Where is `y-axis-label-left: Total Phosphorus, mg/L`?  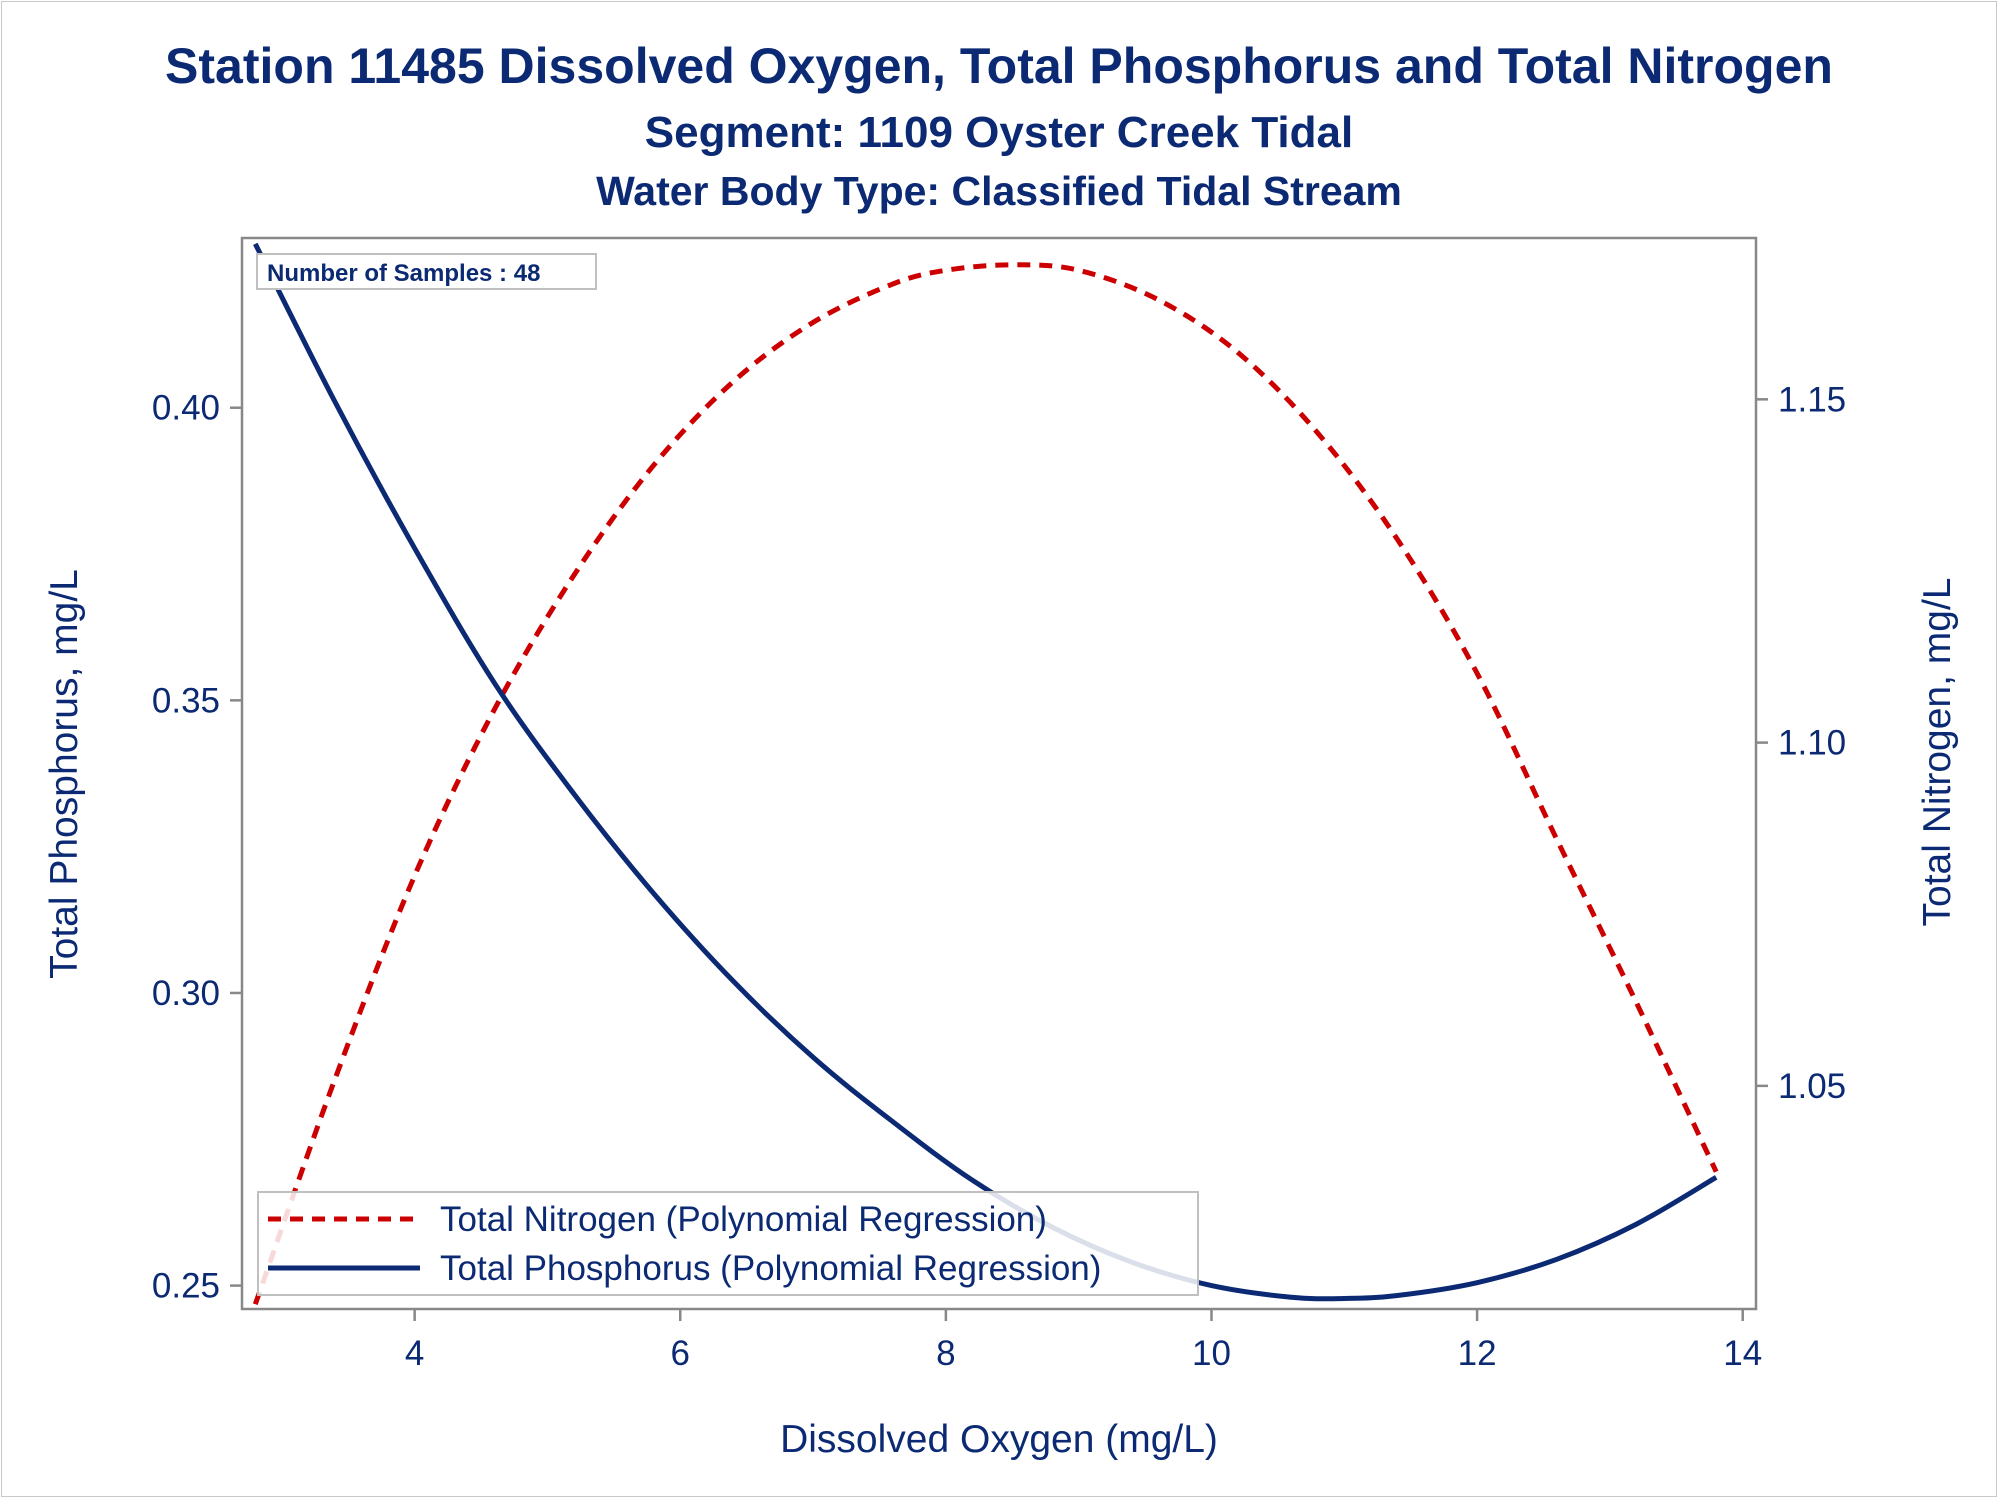 y-axis-label-left: Total Phosphorus, mg/L is located at coordinates (64, 774).